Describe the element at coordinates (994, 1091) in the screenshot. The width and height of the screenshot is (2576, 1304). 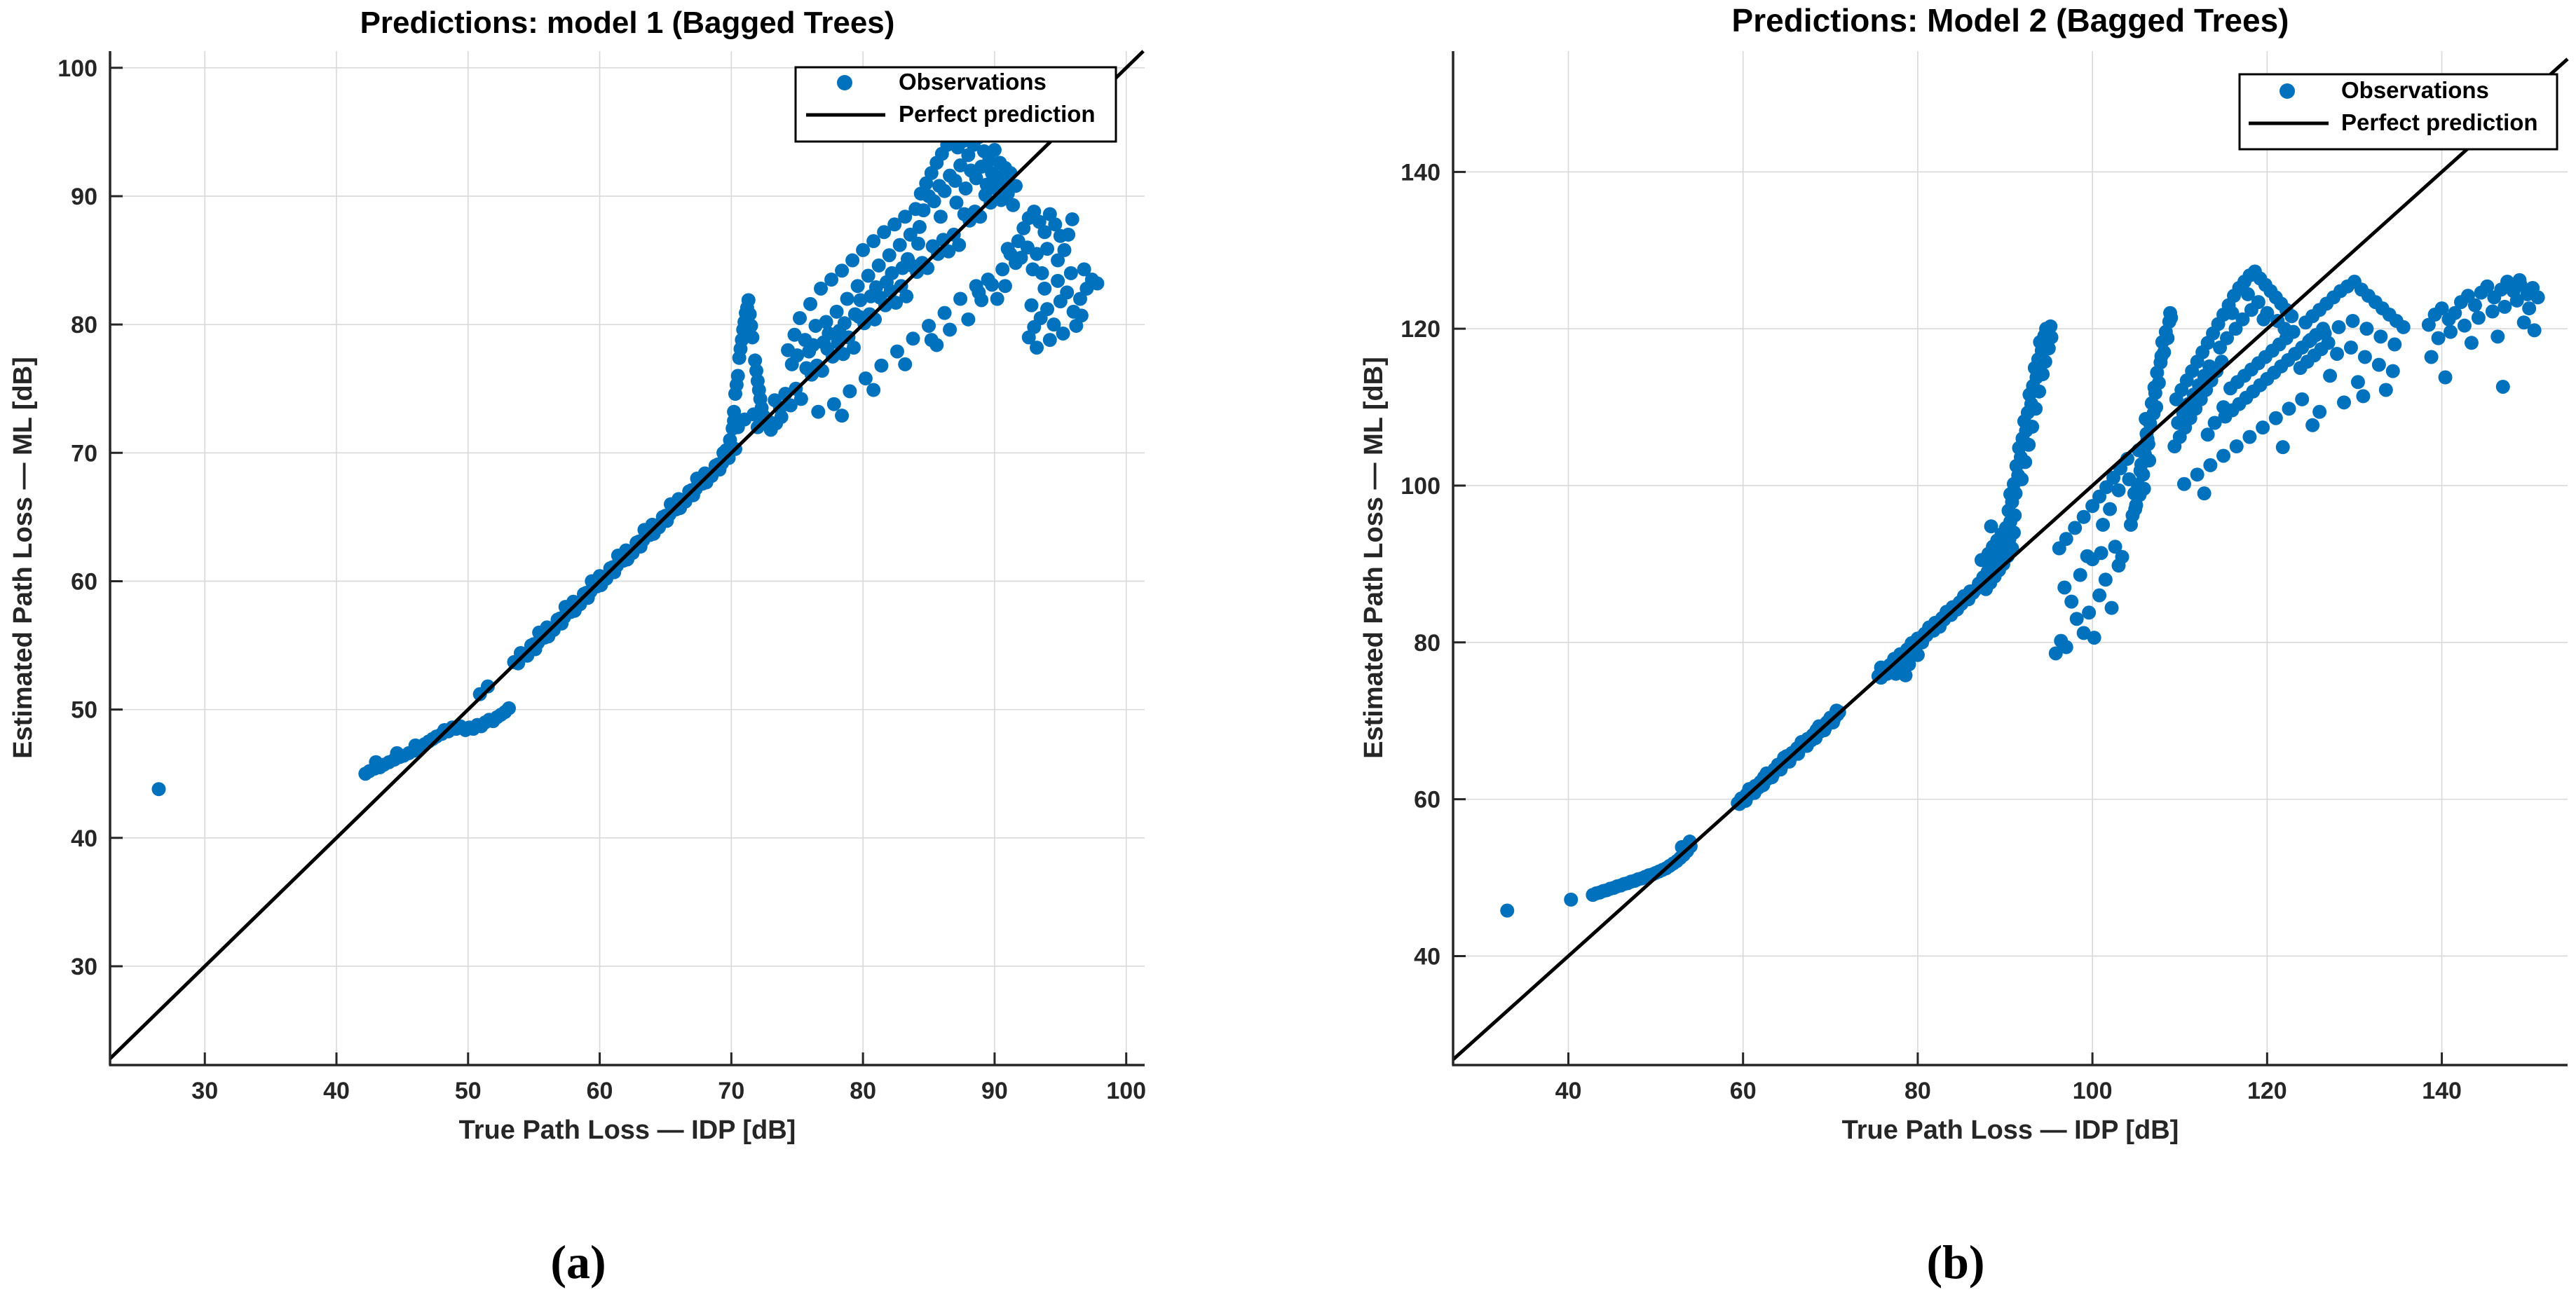
I see `x-tick-label: 90` at that location.